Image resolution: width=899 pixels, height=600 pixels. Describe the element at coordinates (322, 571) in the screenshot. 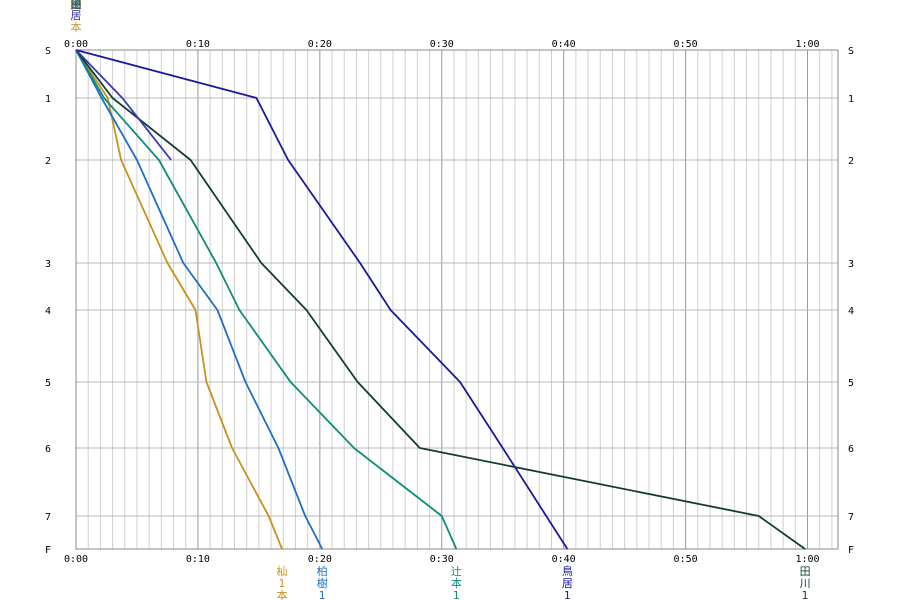

I see `runner-label: 柏` at that location.